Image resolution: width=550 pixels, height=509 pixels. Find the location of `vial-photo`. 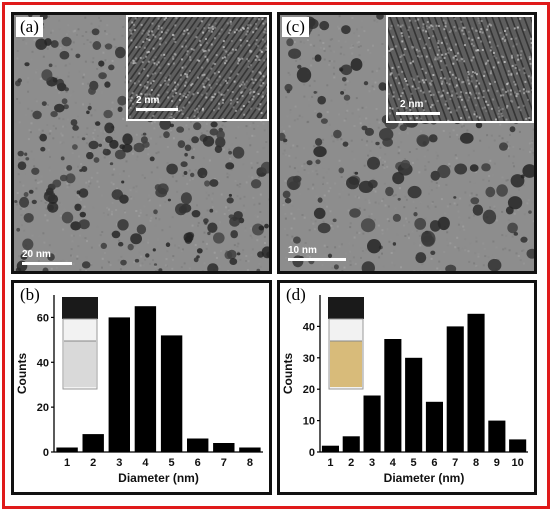

vial-photo is located at coordinates (346, 343).